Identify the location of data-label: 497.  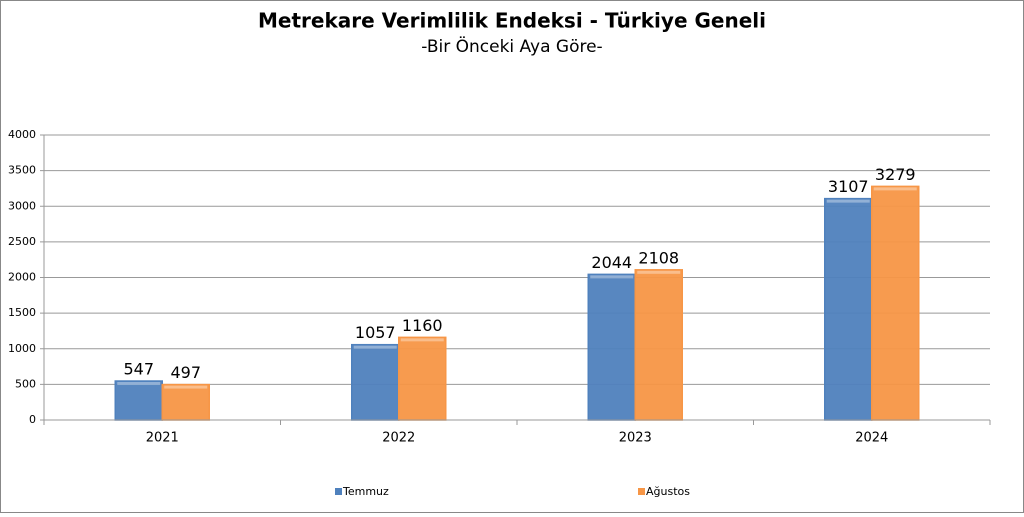
(185, 372).